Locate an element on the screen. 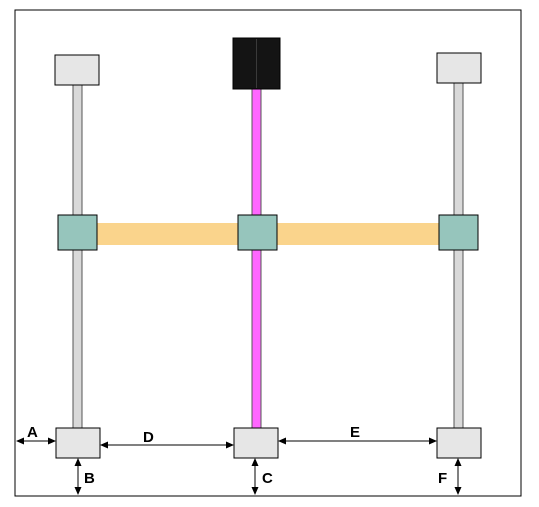 The image size is (539, 507). right-top-block is located at coordinates (459, 68).